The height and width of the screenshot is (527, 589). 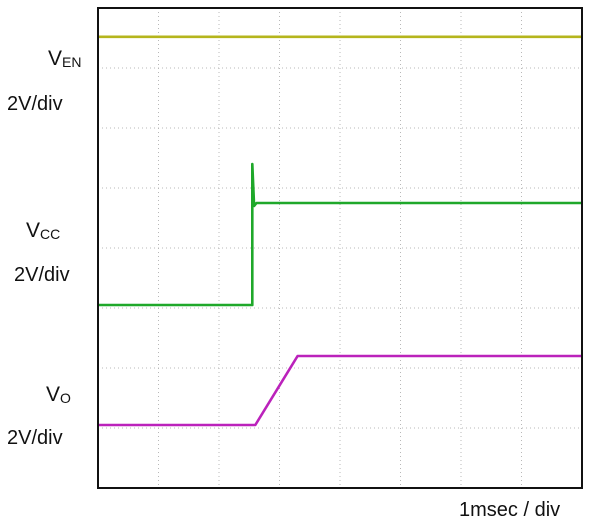 I want to click on timebase-label: 1msec / div, so click(x=510, y=510).